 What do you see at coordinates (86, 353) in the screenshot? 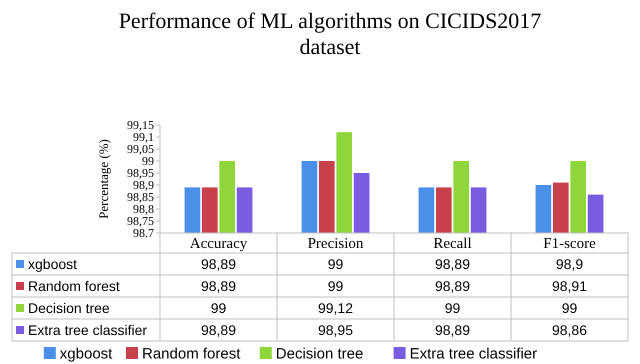
I see `text: xgboost` at bounding box center [86, 353].